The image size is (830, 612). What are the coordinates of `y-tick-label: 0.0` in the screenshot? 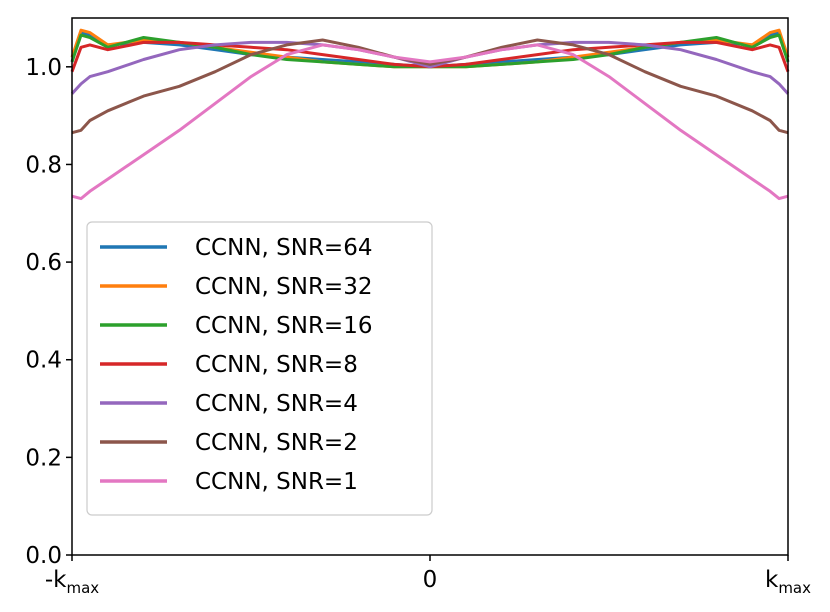 It's located at (43, 556).